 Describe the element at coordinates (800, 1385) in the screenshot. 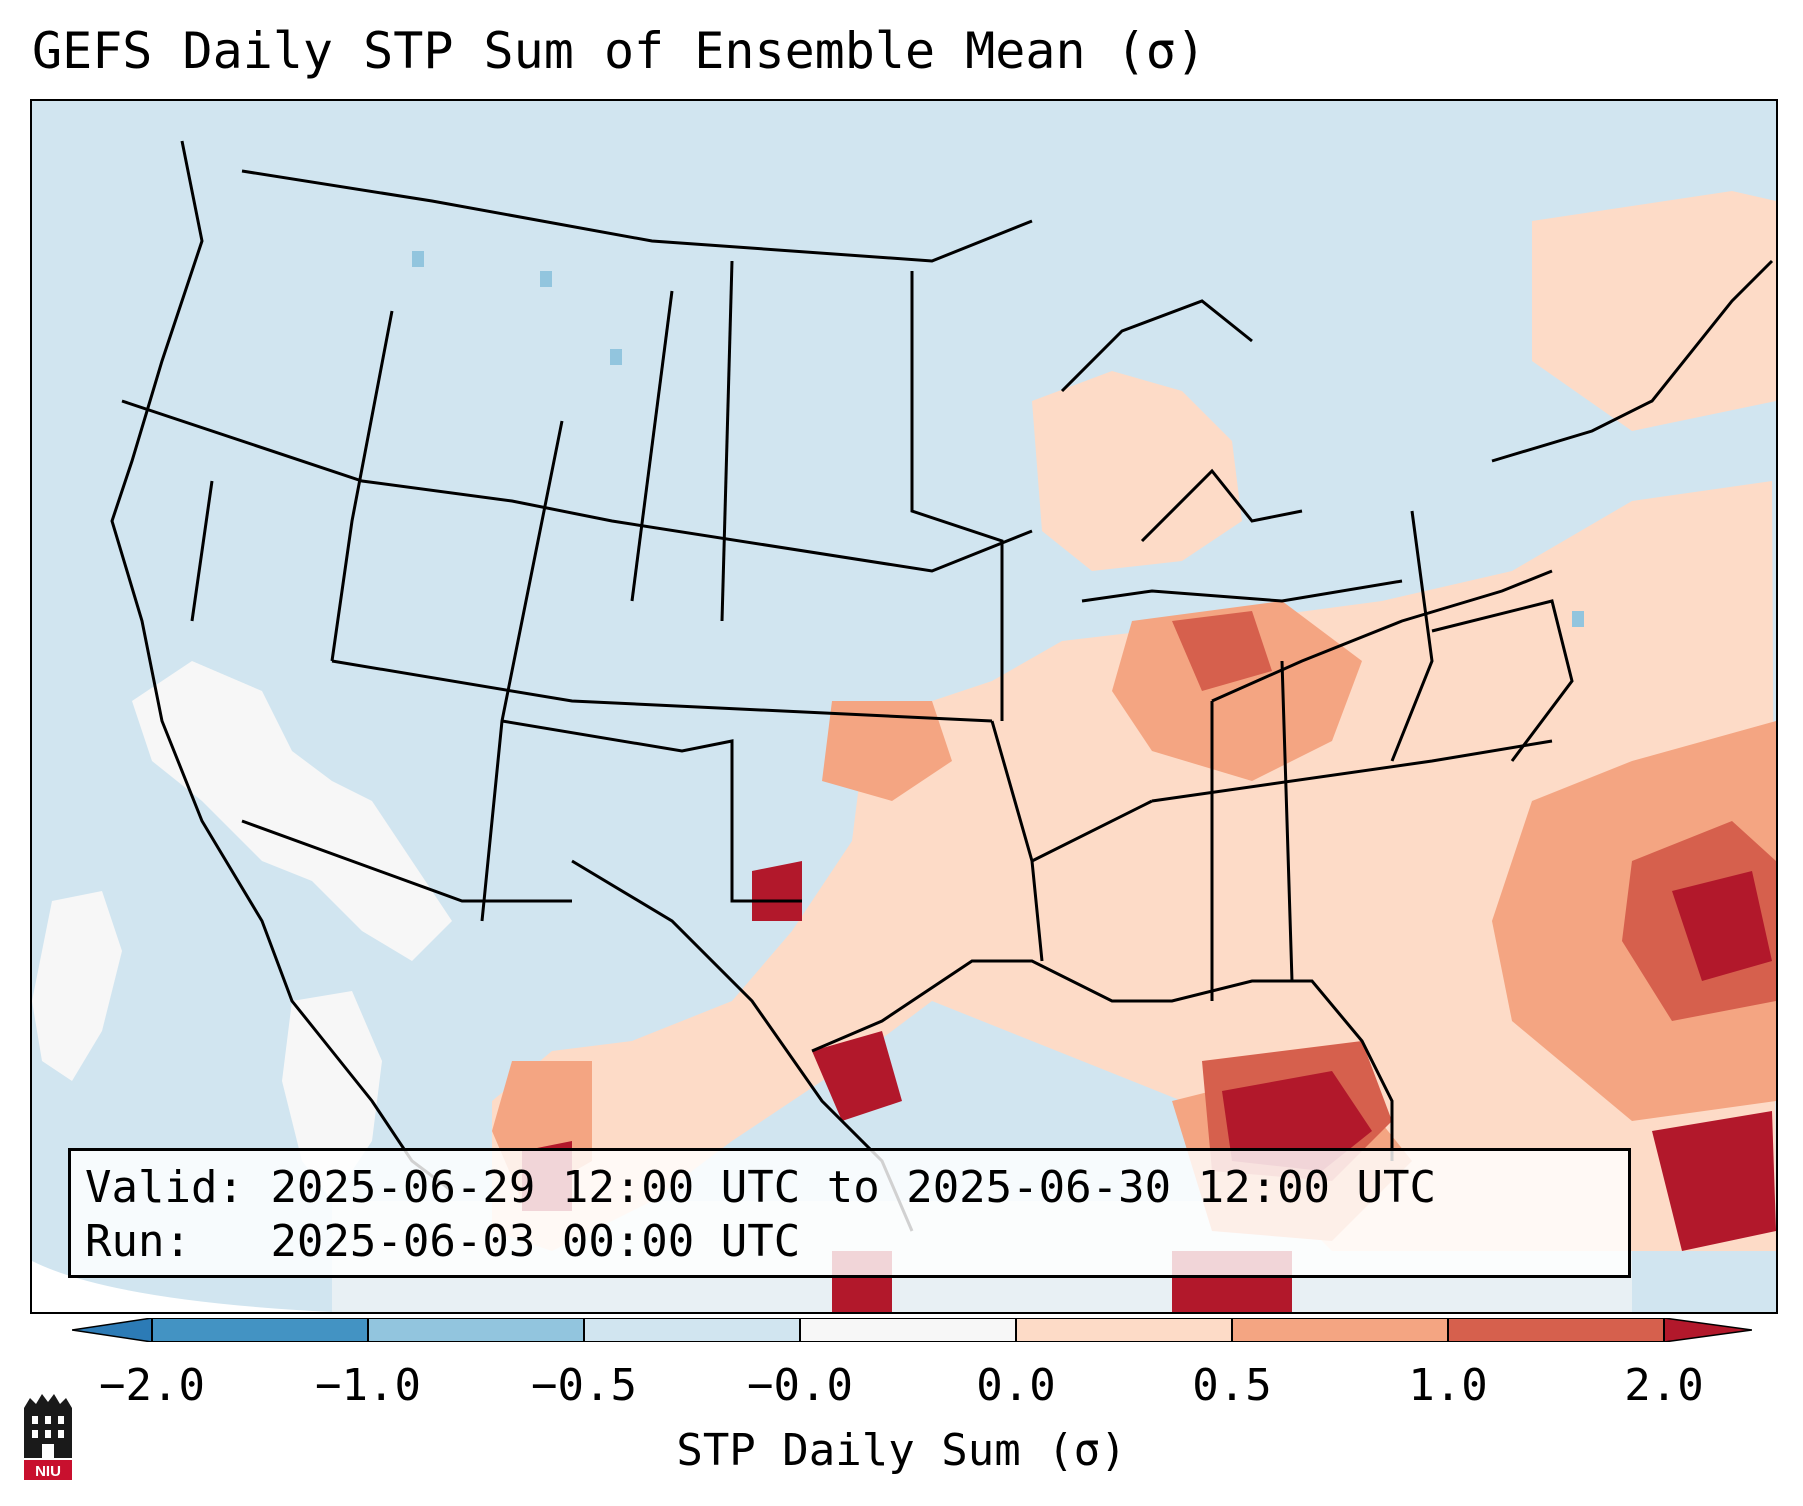

I see `colorbar-tick-label: −0.0` at that location.